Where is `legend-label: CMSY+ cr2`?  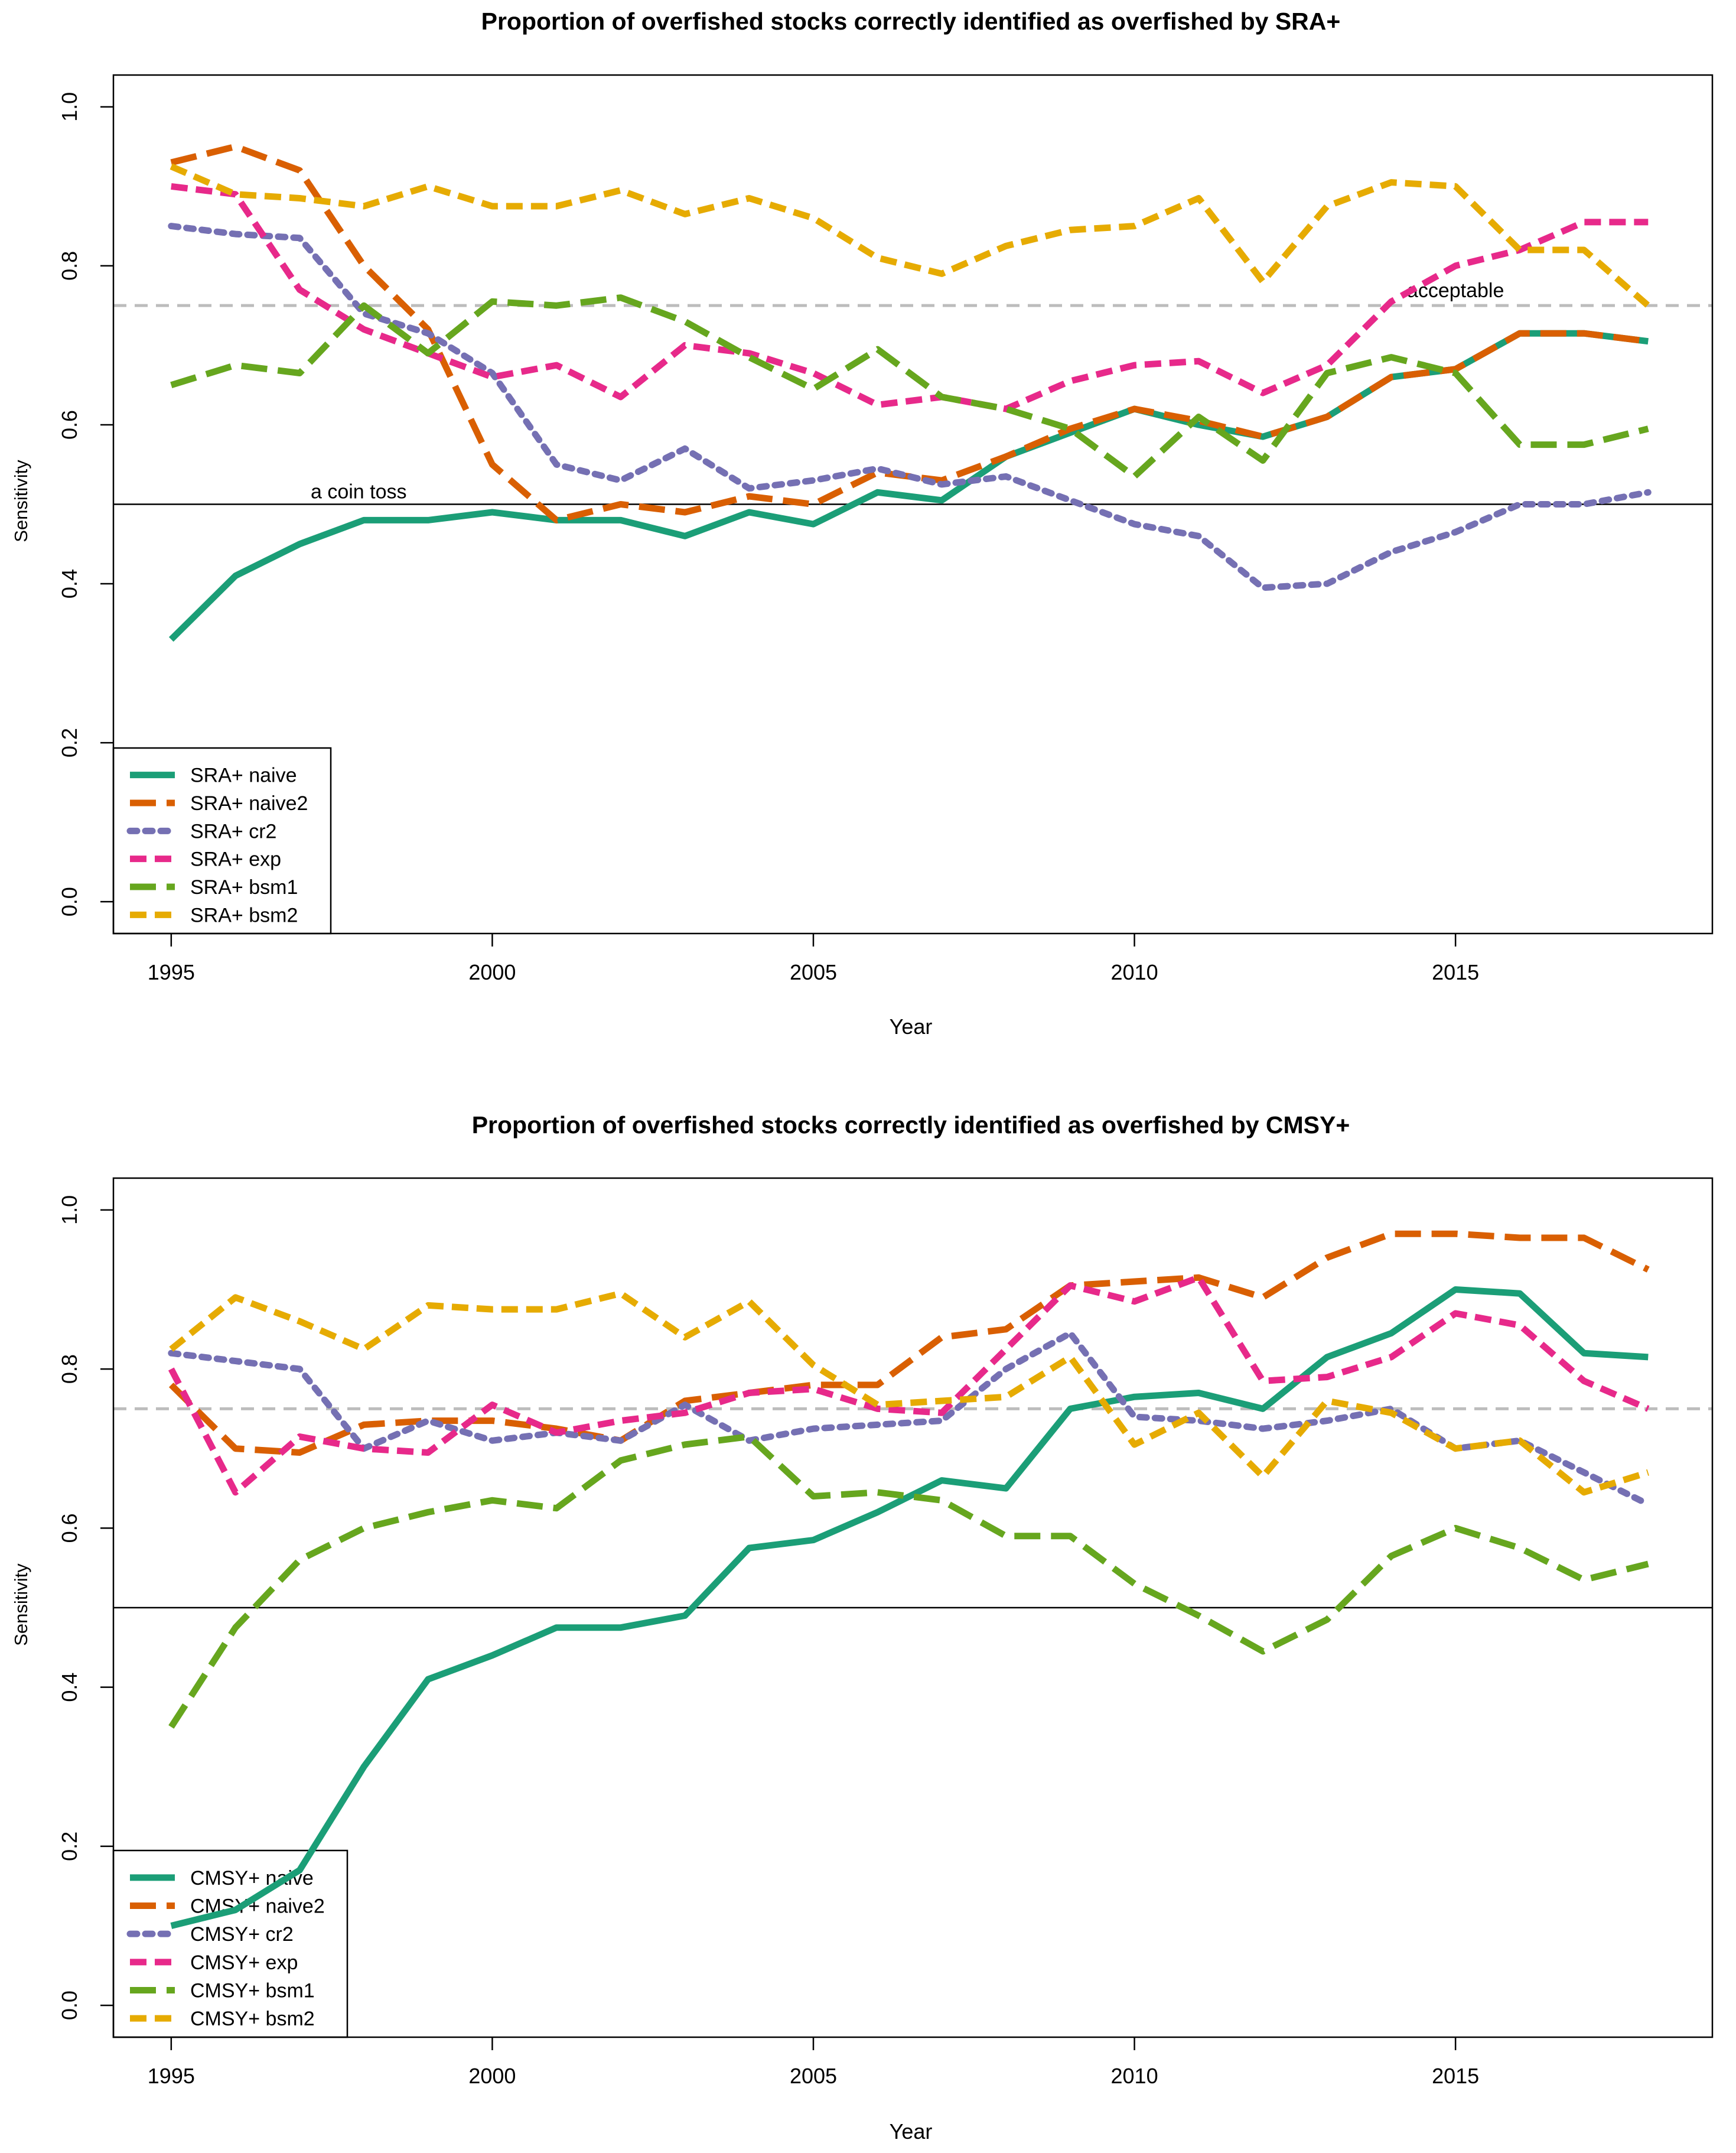
legend-label: CMSY+ cr2 is located at coordinates (242, 1934).